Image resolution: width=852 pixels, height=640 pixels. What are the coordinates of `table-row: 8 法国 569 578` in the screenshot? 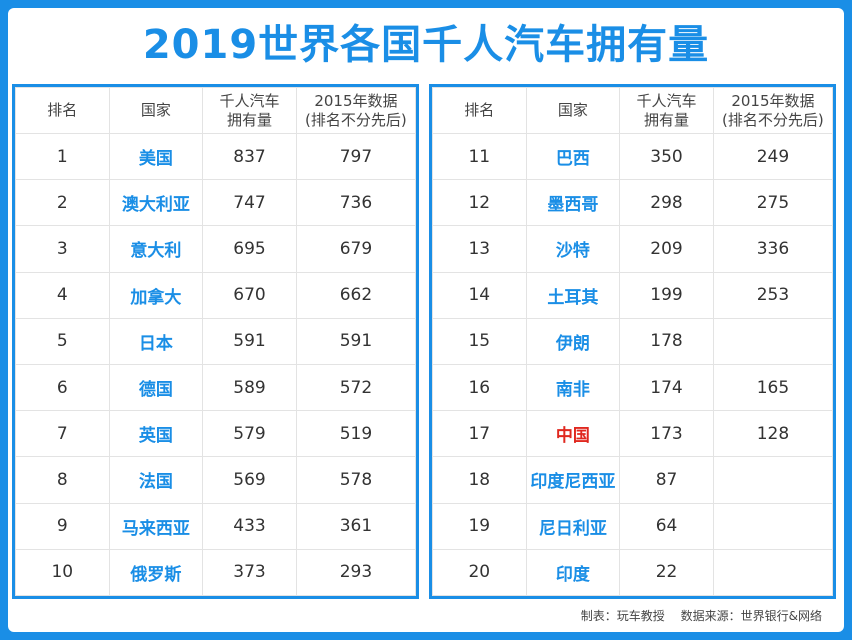 It's located at (216, 480).